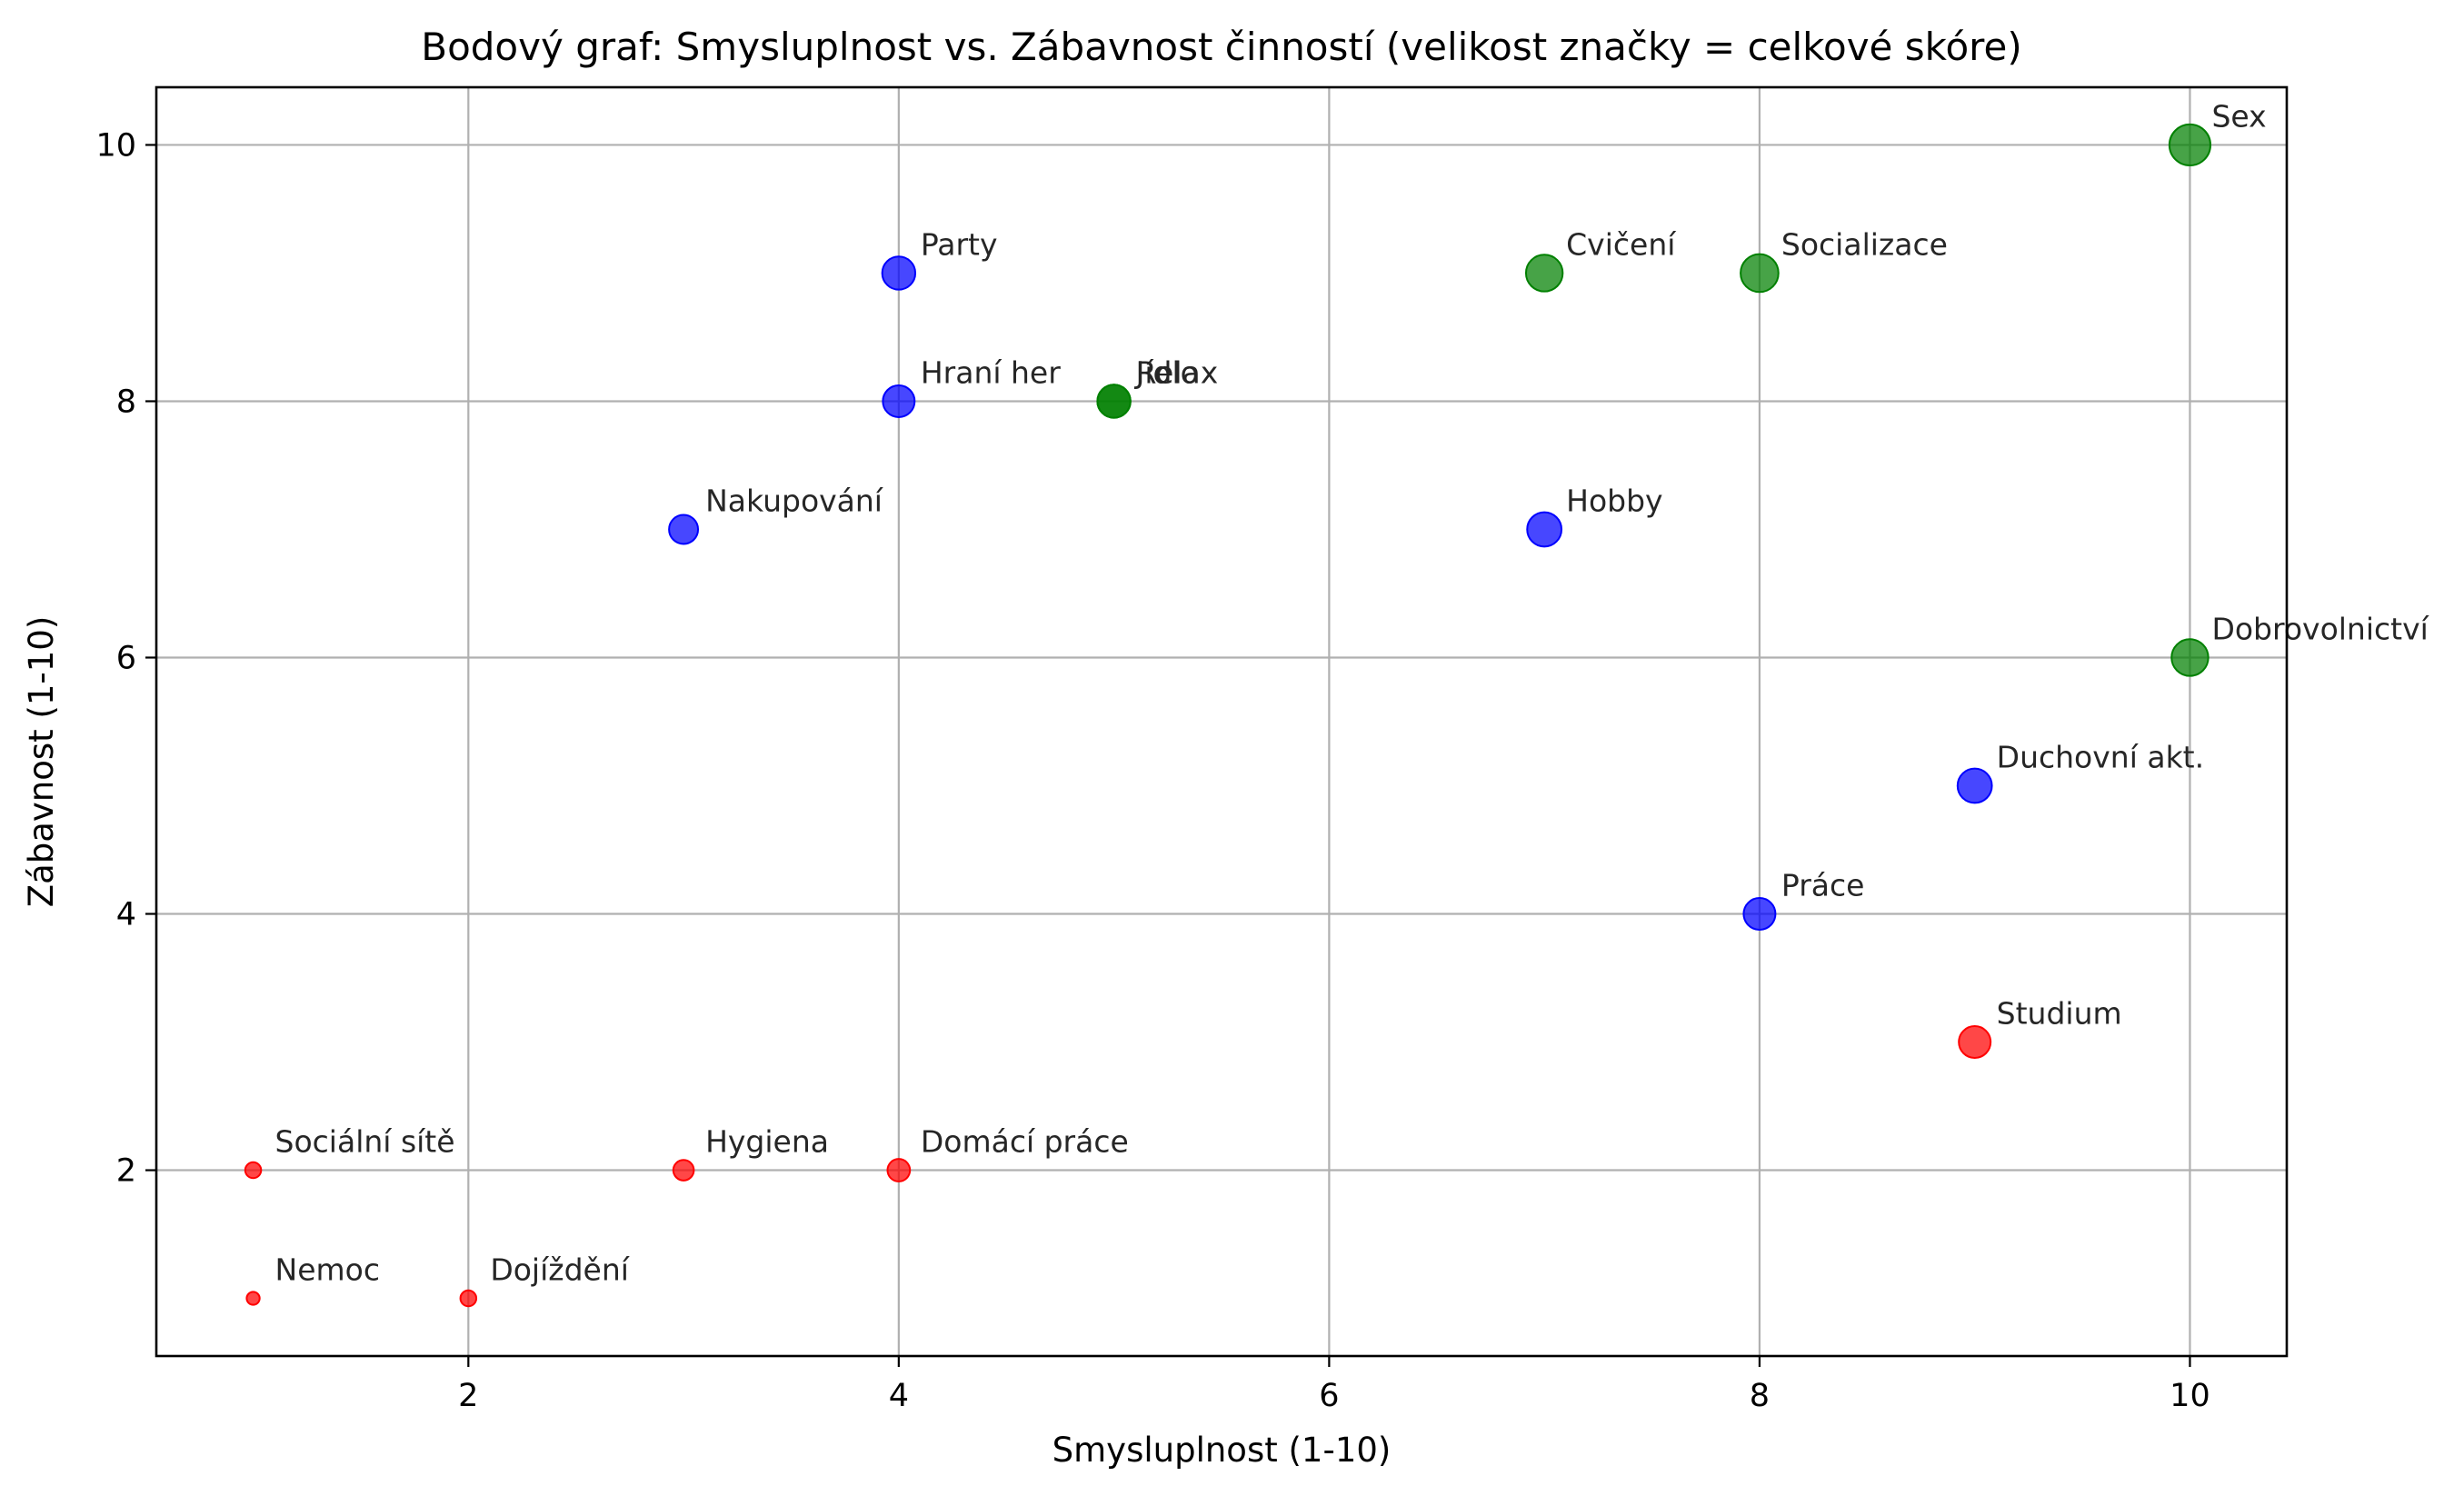  Describe the element at coordinates (126, 402) in the screenshot. I see `y-tick-label: 8` at that location.